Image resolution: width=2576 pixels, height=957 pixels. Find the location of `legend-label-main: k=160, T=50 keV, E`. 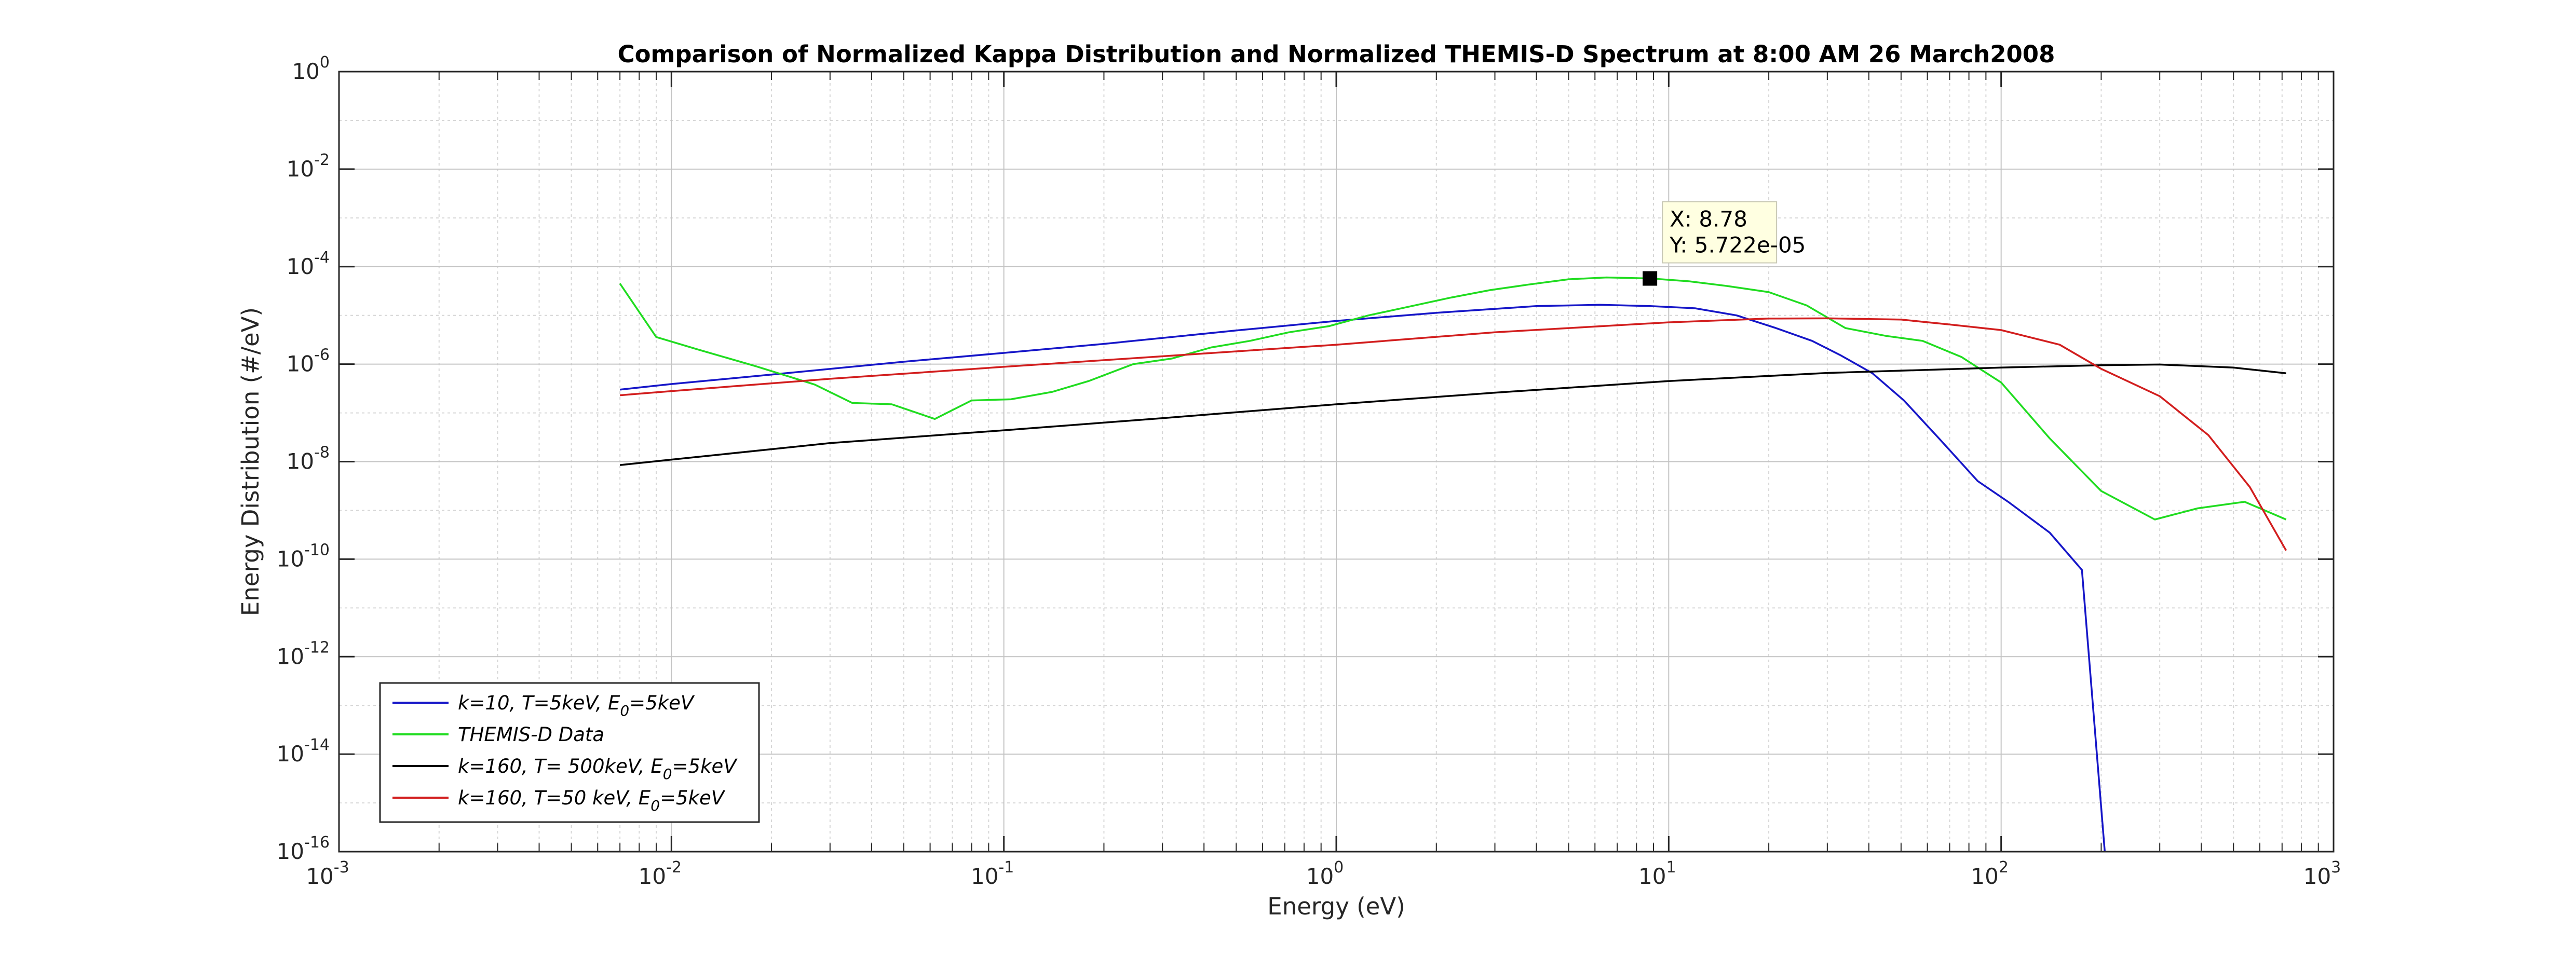

legend-label-main: k=160, T=50 keV, E is located at coordinates (554, 798).